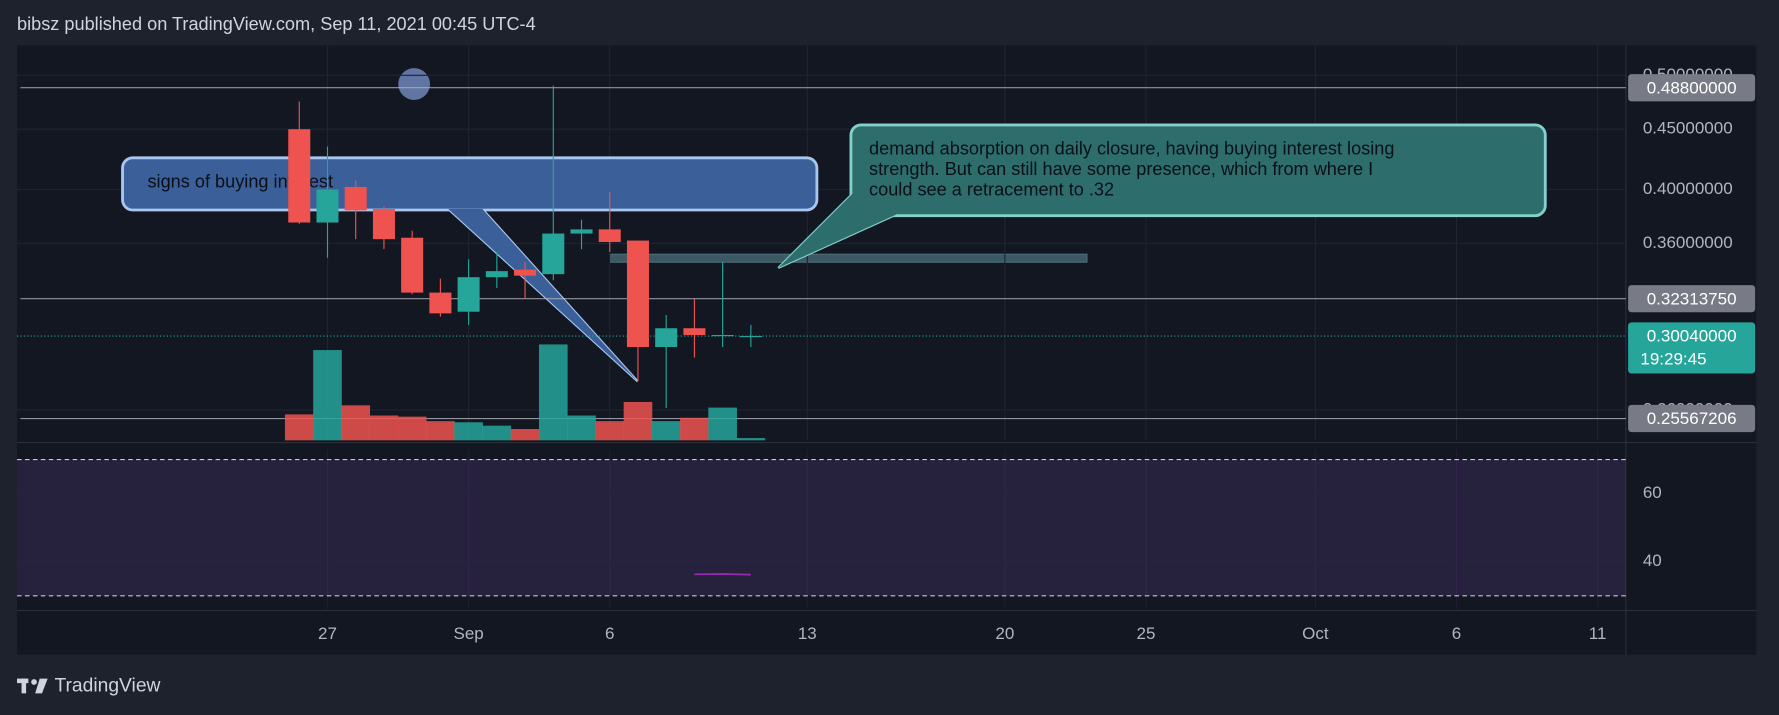 The width and height of the screenshot is (1779, 715). Describe the element at coordinates (1146, 633) in the screenshot. I see `x-tick-label: 25` at that location.